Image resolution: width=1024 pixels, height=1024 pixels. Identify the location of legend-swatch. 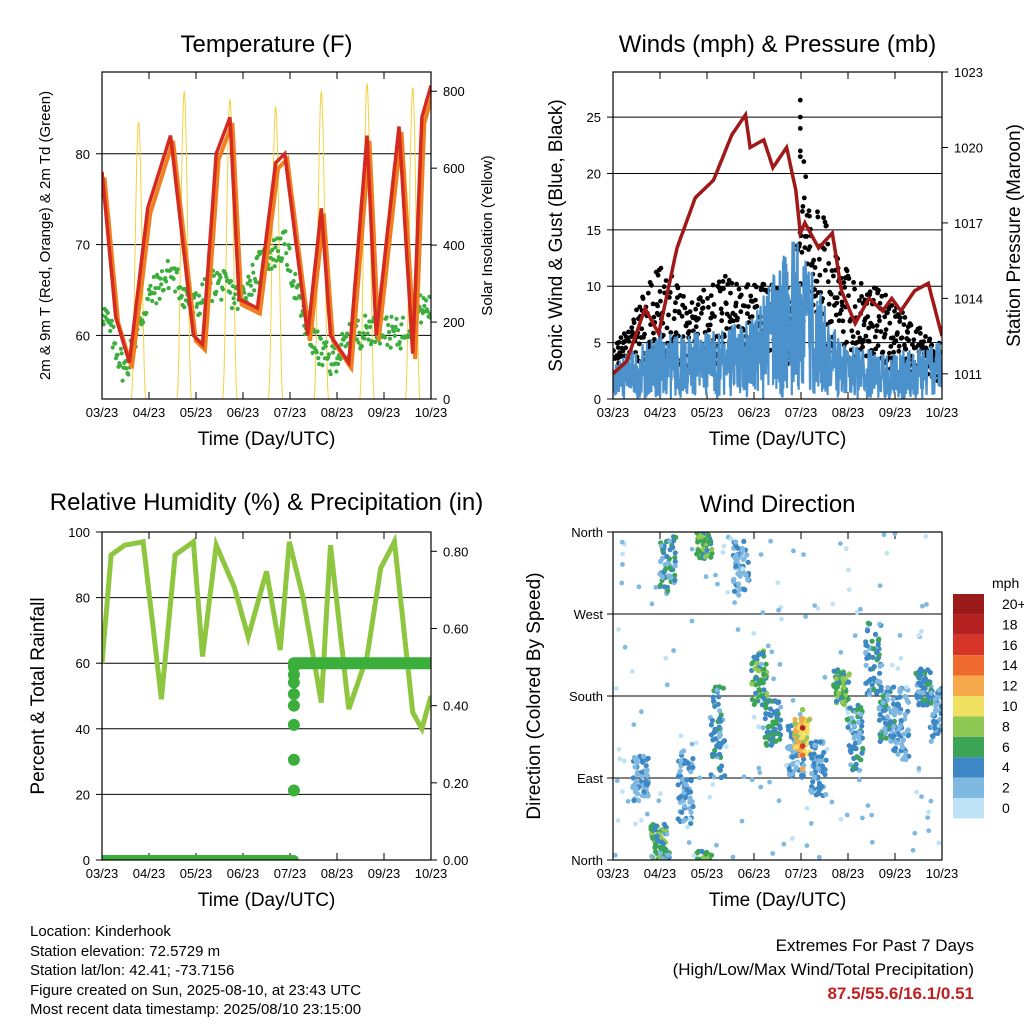
(968, 624).